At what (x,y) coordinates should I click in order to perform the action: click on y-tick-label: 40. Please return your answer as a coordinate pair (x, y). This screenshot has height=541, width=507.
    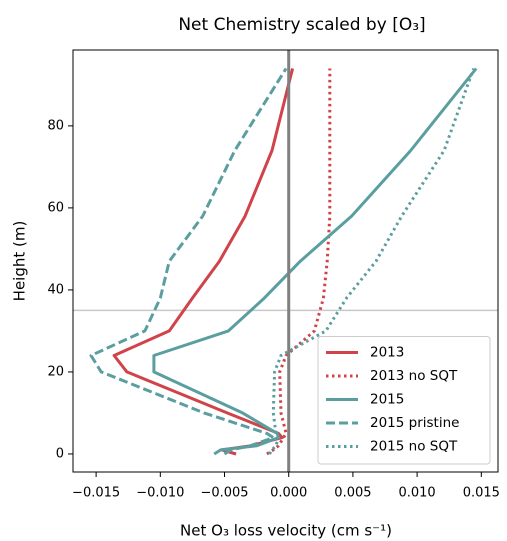
    Looking at the image, I should click on (55, 289).